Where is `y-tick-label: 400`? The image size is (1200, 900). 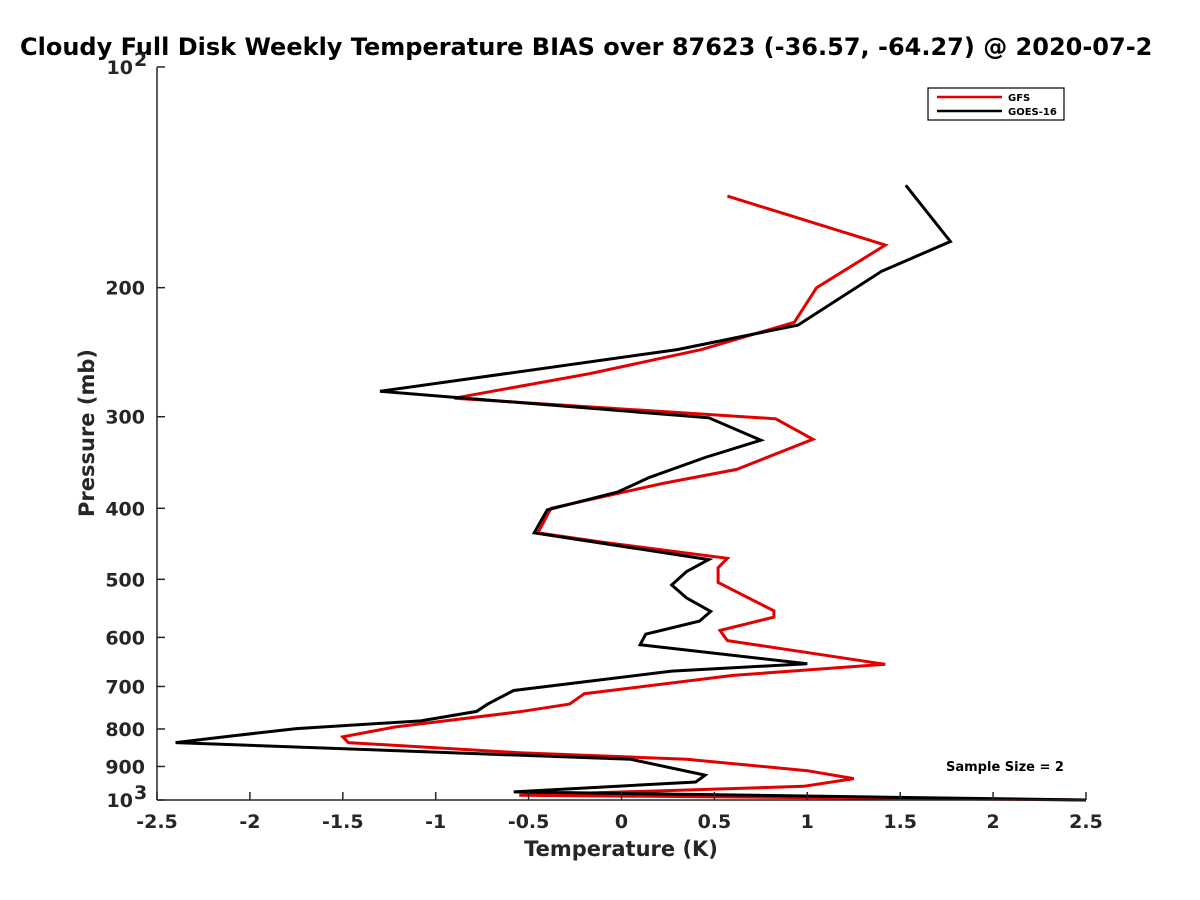 y-tick-label: 400 is located at coordinates (125, 509).